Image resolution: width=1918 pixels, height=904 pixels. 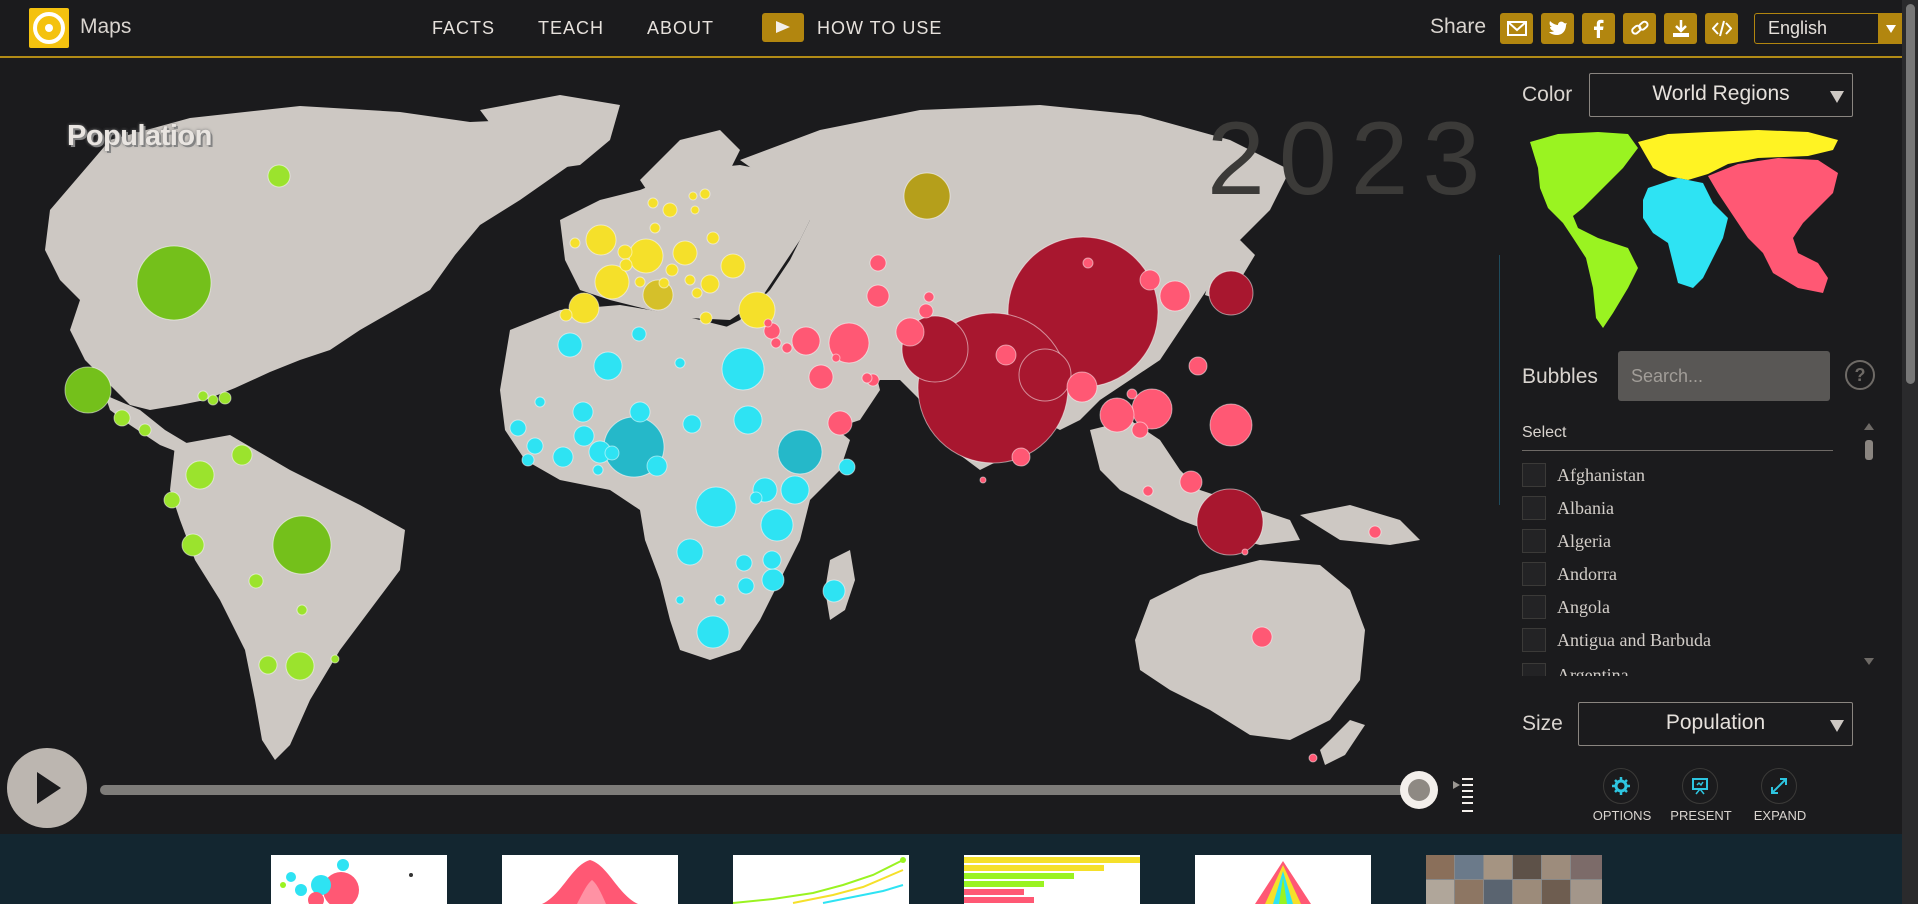 I want to click on list-item: Afghanistan, so click(x=1682, y=476).